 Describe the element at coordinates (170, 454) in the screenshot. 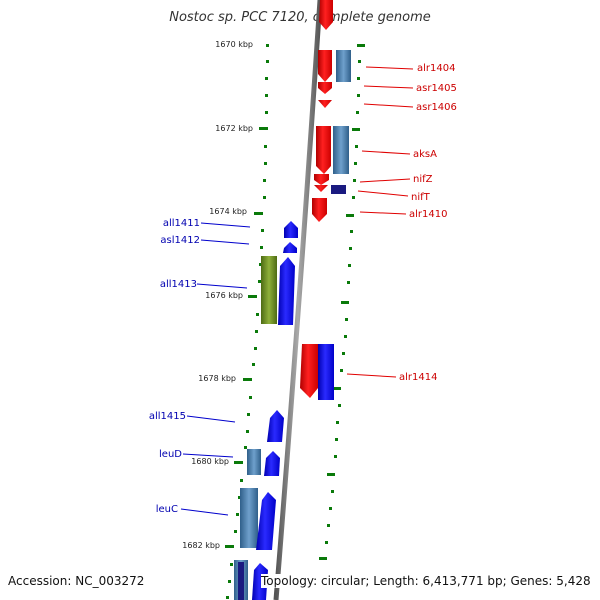

I see `gene-label-leuD: leuD` at that location.